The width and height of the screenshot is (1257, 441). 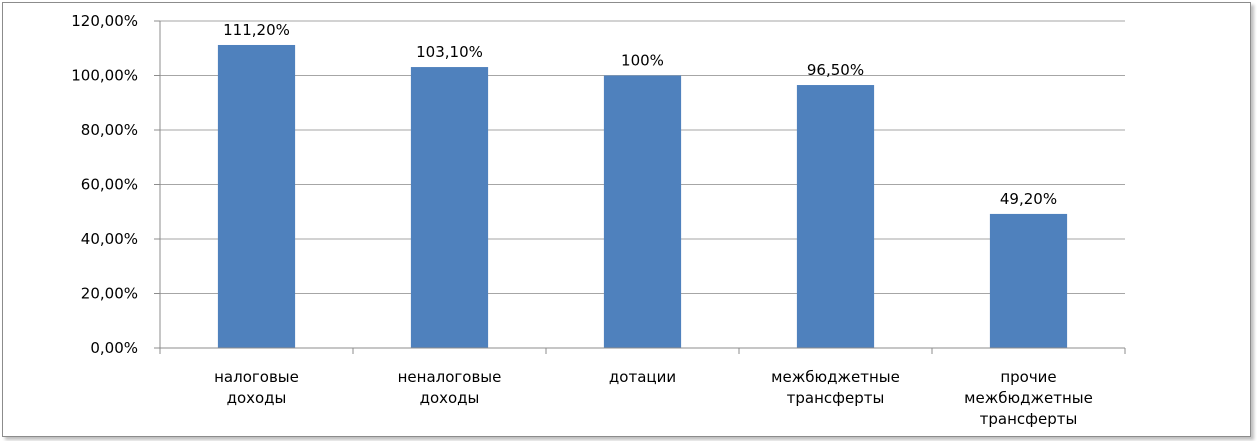 What do you see at coordinates (109, 239) in the screenshot?
I see `y-tick-label: 40,00%` at bounding box center [109, 239].